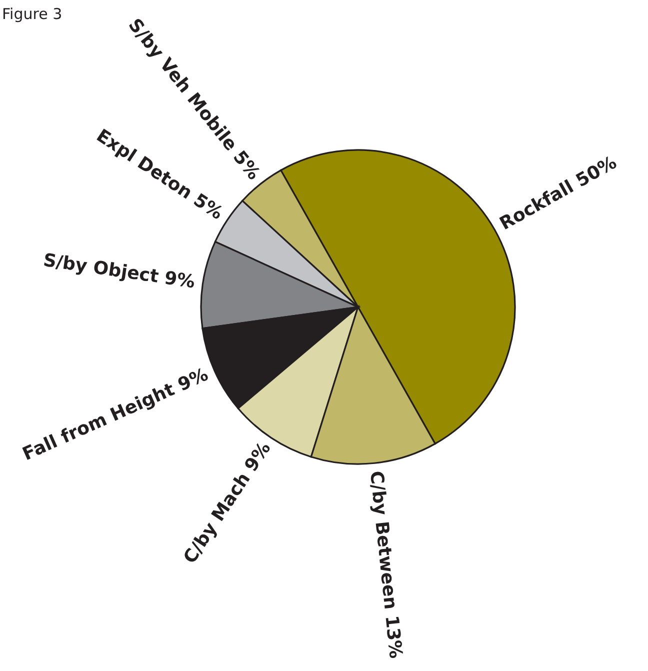  What do you see at coordinates (119, 271) in the screenshot?
I see `slice-label: S/by Object 9%` at bounding box center [119, 271].